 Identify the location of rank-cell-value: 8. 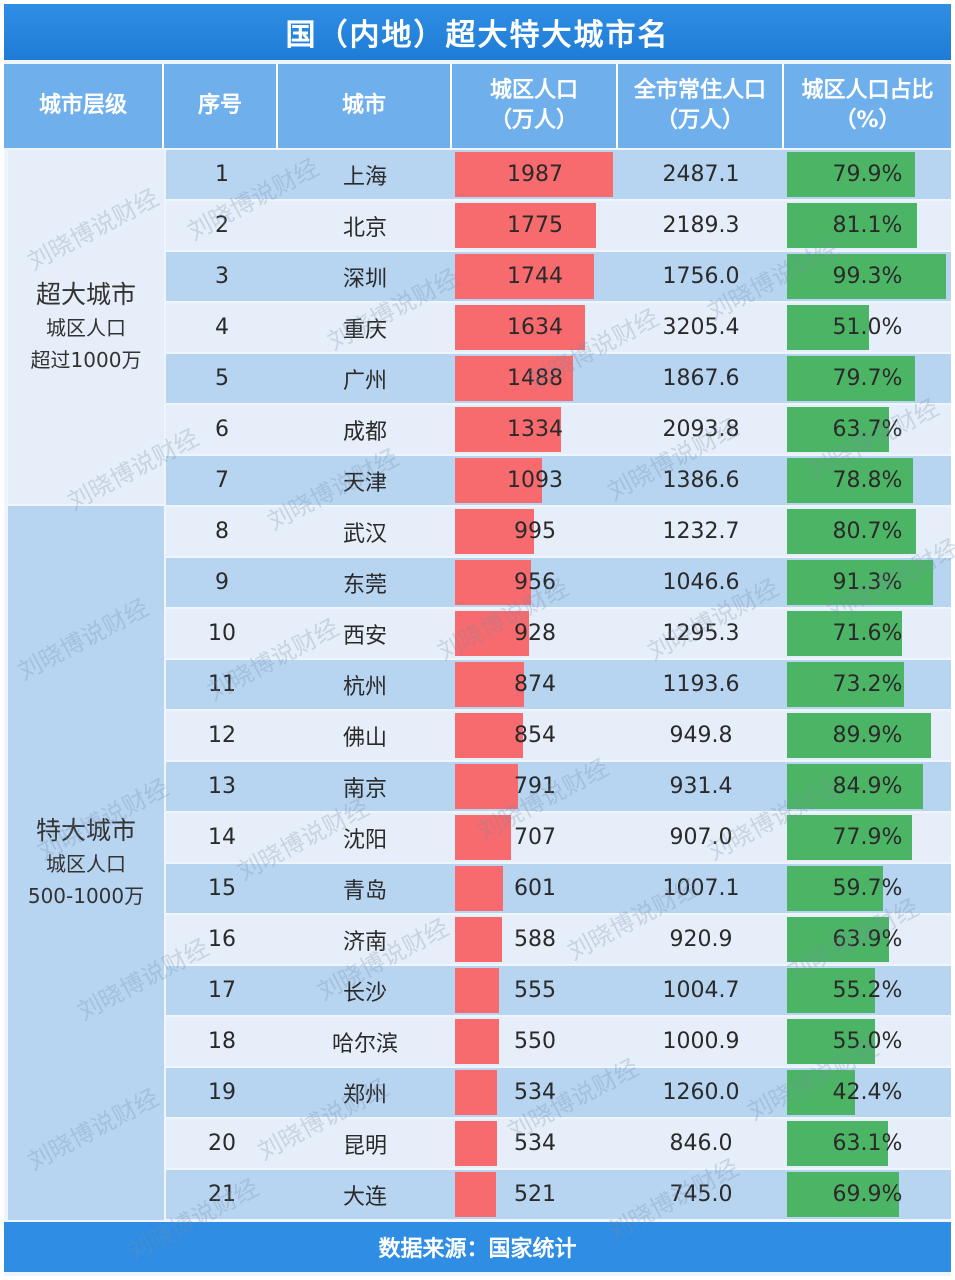
(222, 531).